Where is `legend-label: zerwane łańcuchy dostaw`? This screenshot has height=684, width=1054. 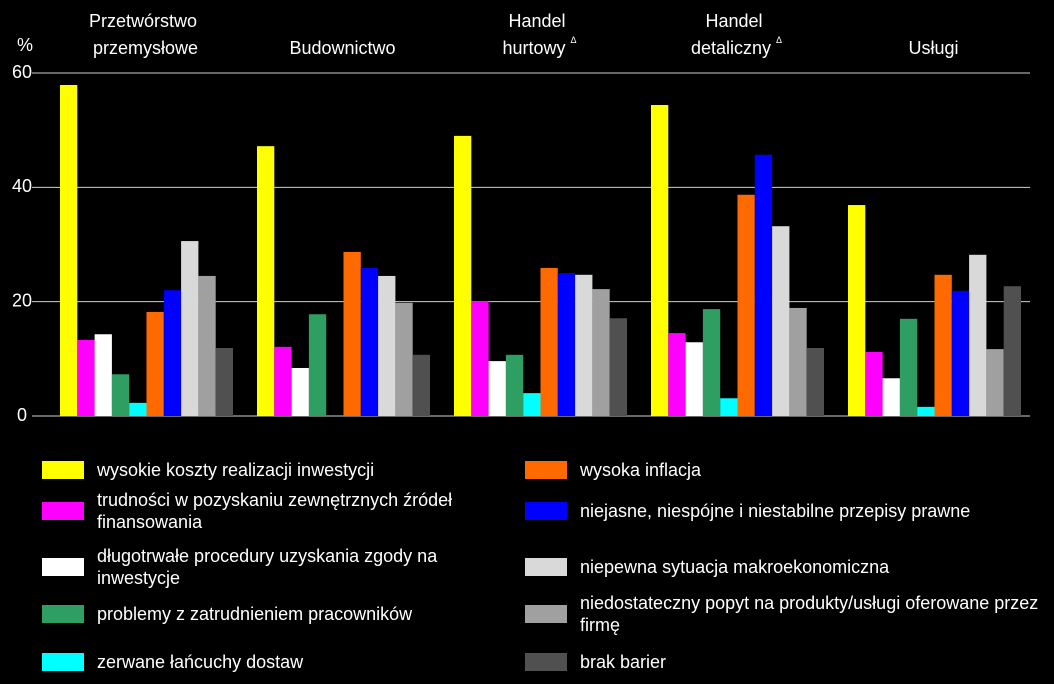
legend-label: zerwane łańcuchy dostaw is located at coordinates (200, 662).